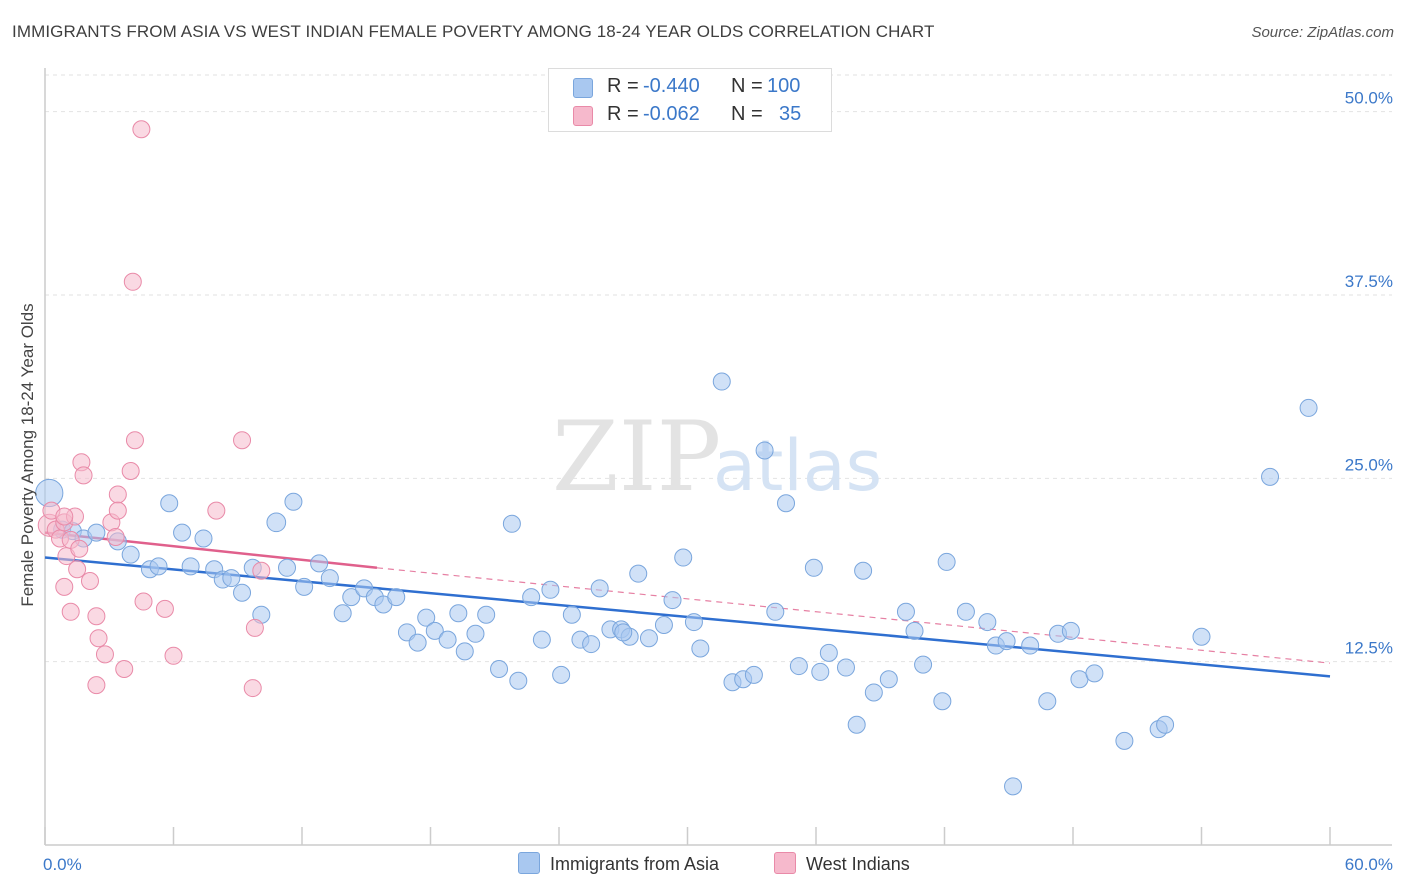 The height and width of the screenshot is (892, 1406). What do you see at coordinates (747, 114) in the screenshot?
I see `stats-n-label: N =` at bounding box center [747, 114].